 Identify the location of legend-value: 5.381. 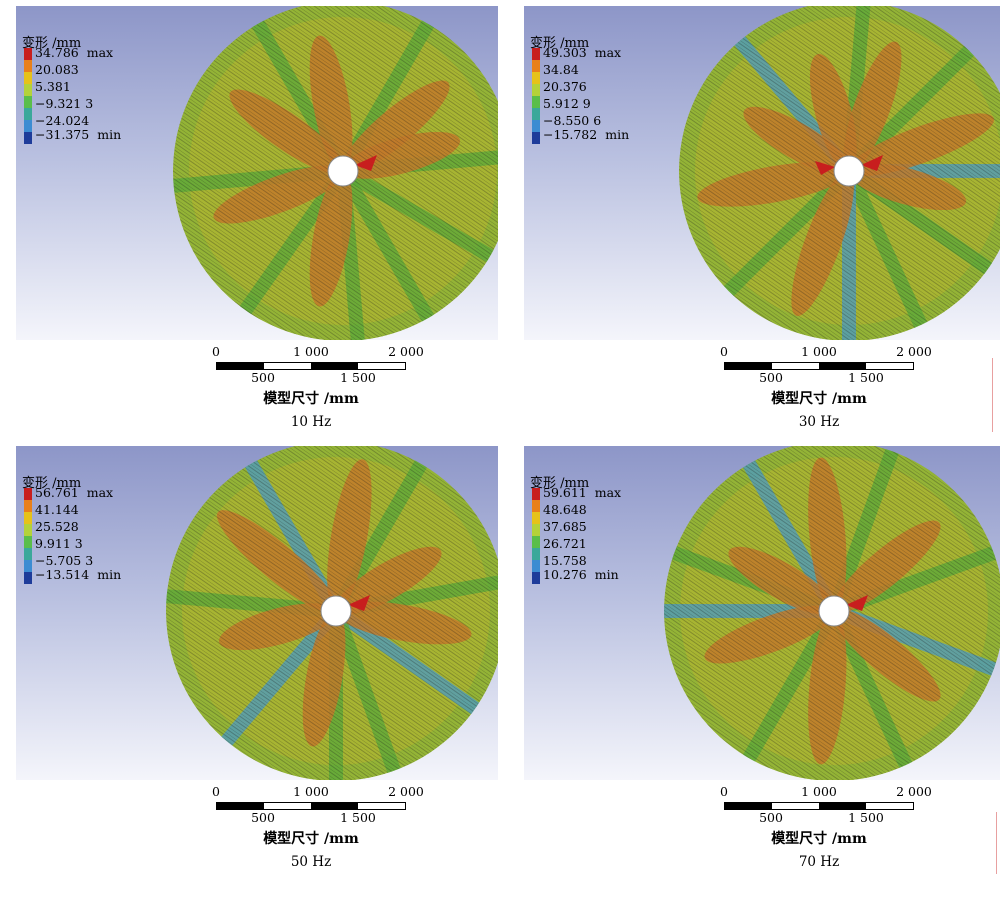
(53, 86).